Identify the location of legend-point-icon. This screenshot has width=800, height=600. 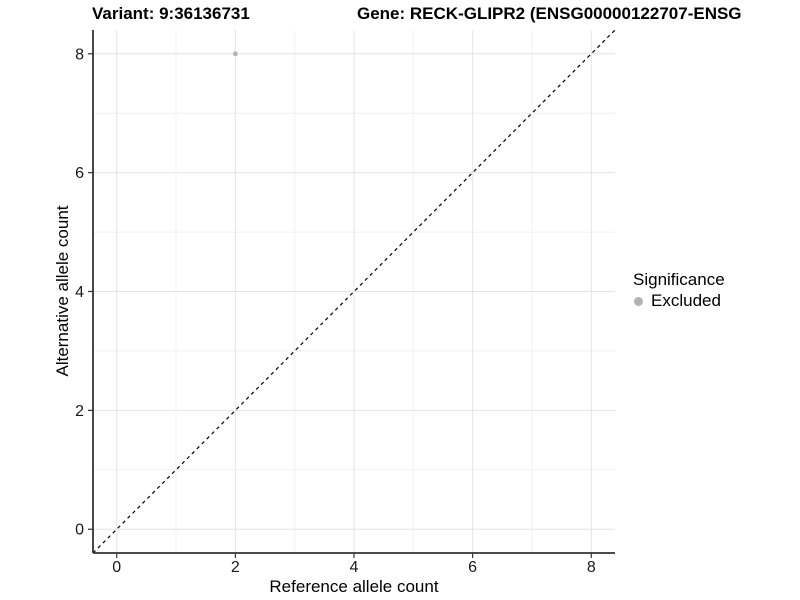
(638, 301).